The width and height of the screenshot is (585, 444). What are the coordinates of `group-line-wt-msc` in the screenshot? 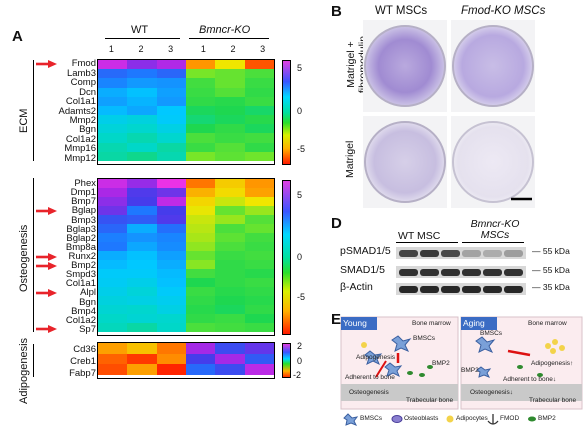 It's located at (427, 242).